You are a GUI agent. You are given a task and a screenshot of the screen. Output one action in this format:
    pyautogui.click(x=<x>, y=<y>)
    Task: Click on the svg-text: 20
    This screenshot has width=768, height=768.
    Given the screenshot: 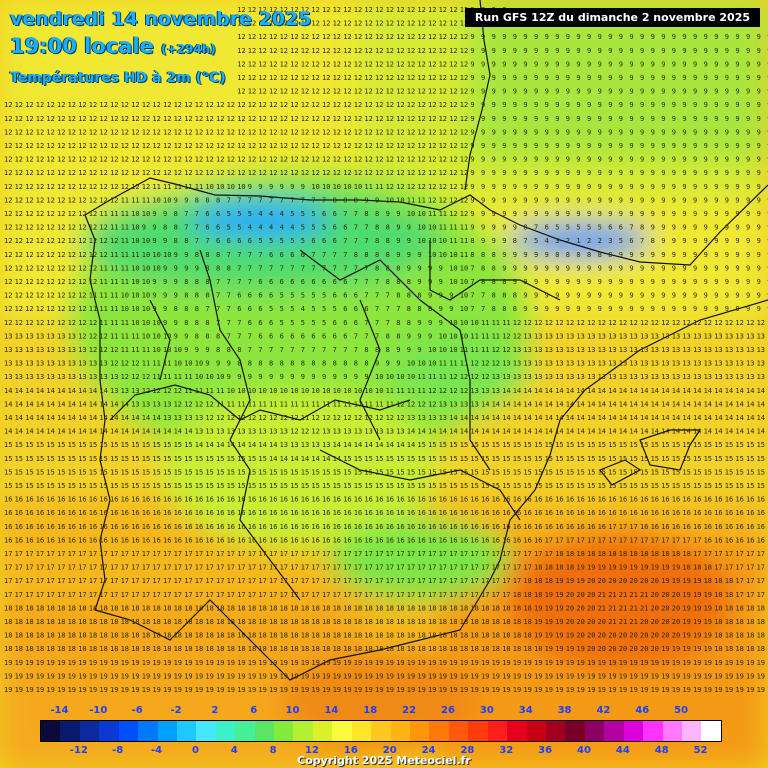 What is the action you would take?
    pyautogui.click(x=665, y=595)
    